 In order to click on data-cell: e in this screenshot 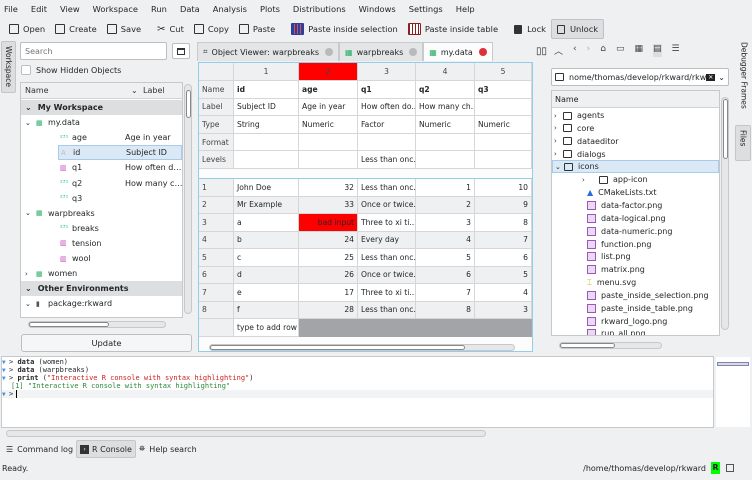, I will do `click(266, 293)`.